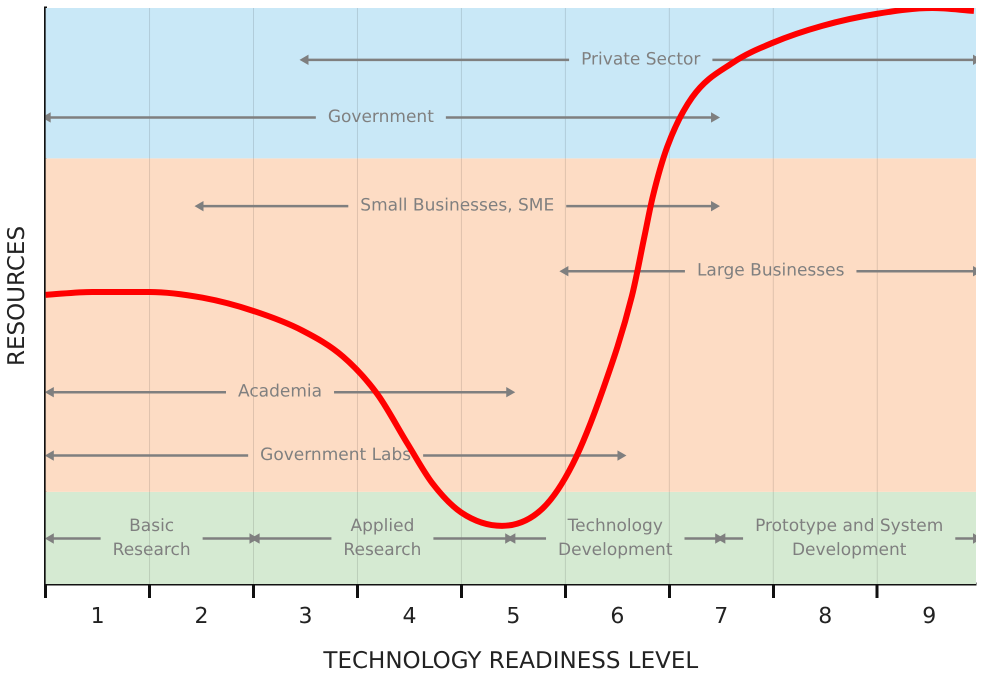  Describe the element at coordinates (336, 454) in the screenshot. I see `series-label: Government Labs` at that location.